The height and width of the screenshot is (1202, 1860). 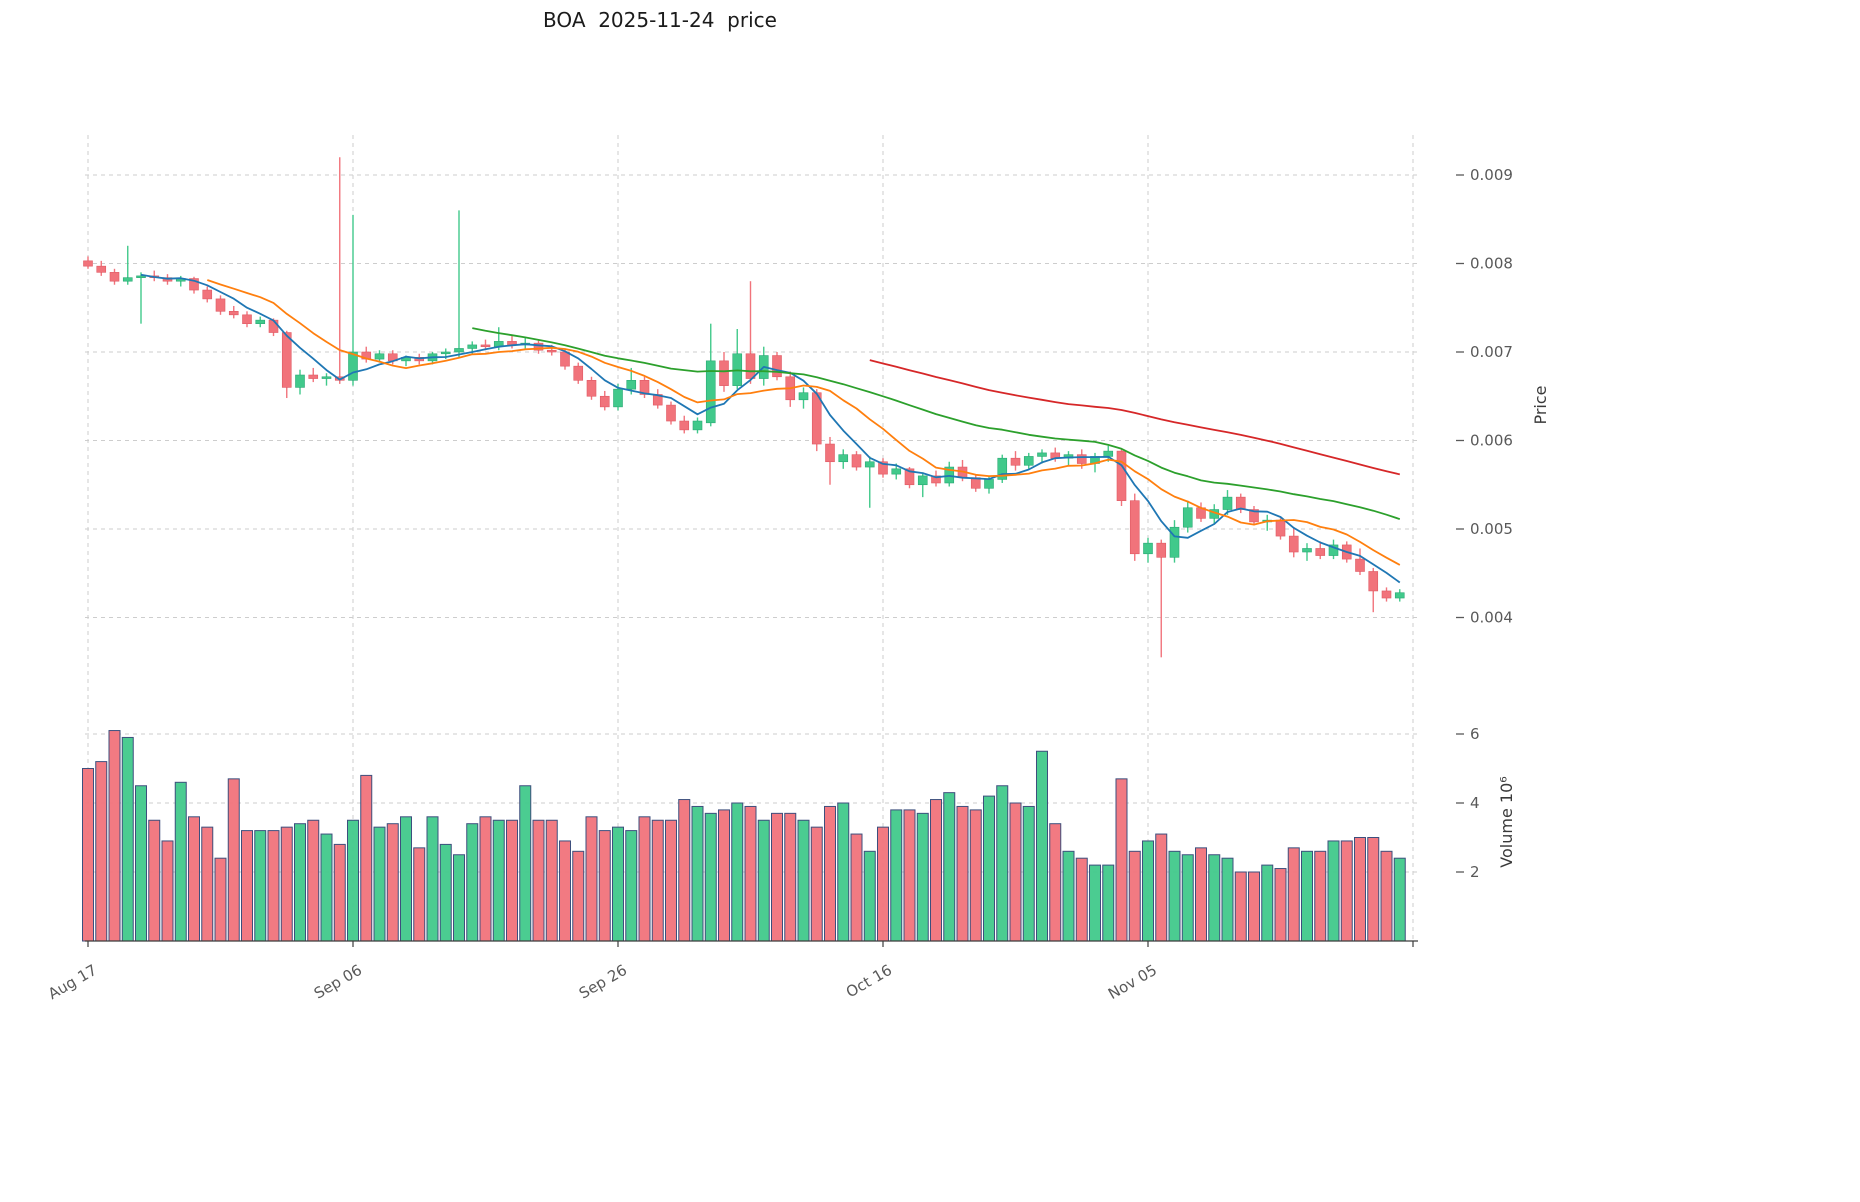 What do you see at coordinates (1506, 821) in the screenshot?
I see `volume-axis-label: Volume 10⁶` at bounding box center [1506, 821].